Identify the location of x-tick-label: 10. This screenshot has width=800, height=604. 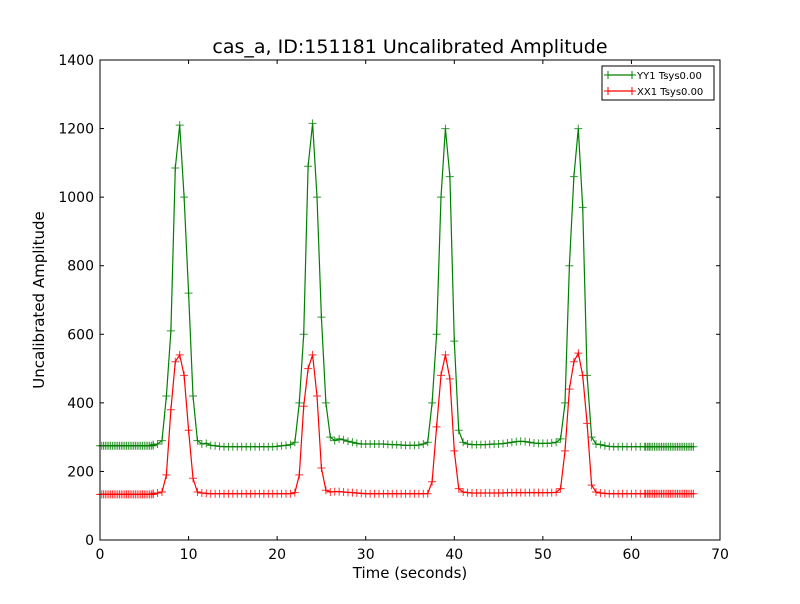
(189, 555).